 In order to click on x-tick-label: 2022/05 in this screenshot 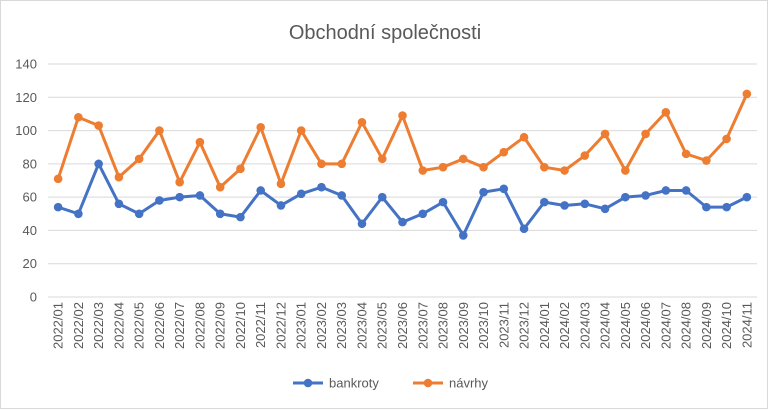, I will do `click(139, 325)`.